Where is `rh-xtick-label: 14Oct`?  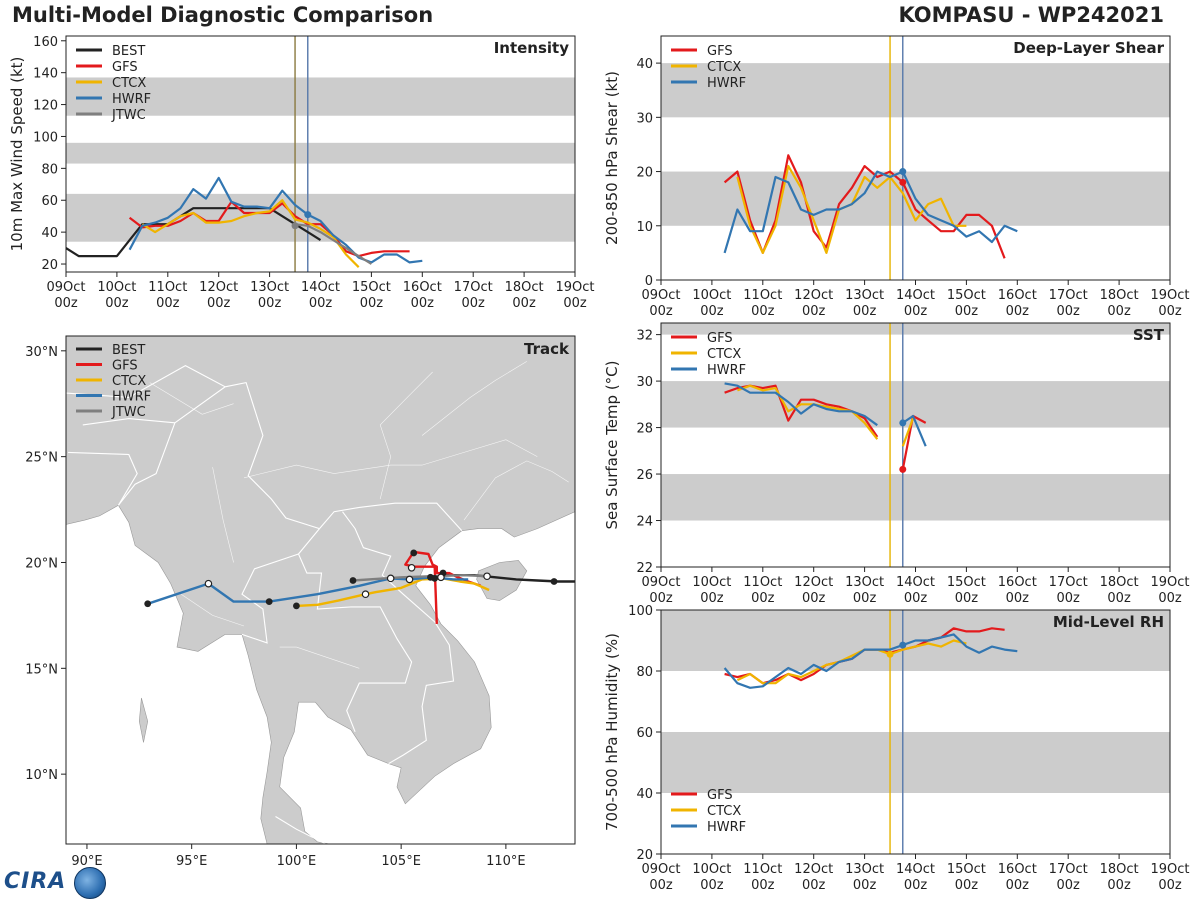 rh-xtick-label: 14Oct is located at coordinates (915, 869).